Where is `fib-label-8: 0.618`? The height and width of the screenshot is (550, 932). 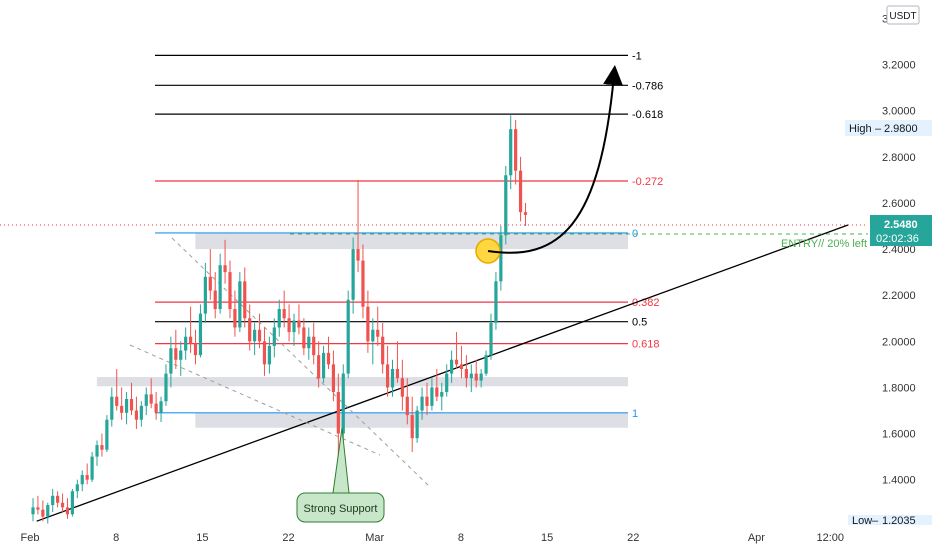
fib-label-8: 0.618 is located at coordinates (646, 345).